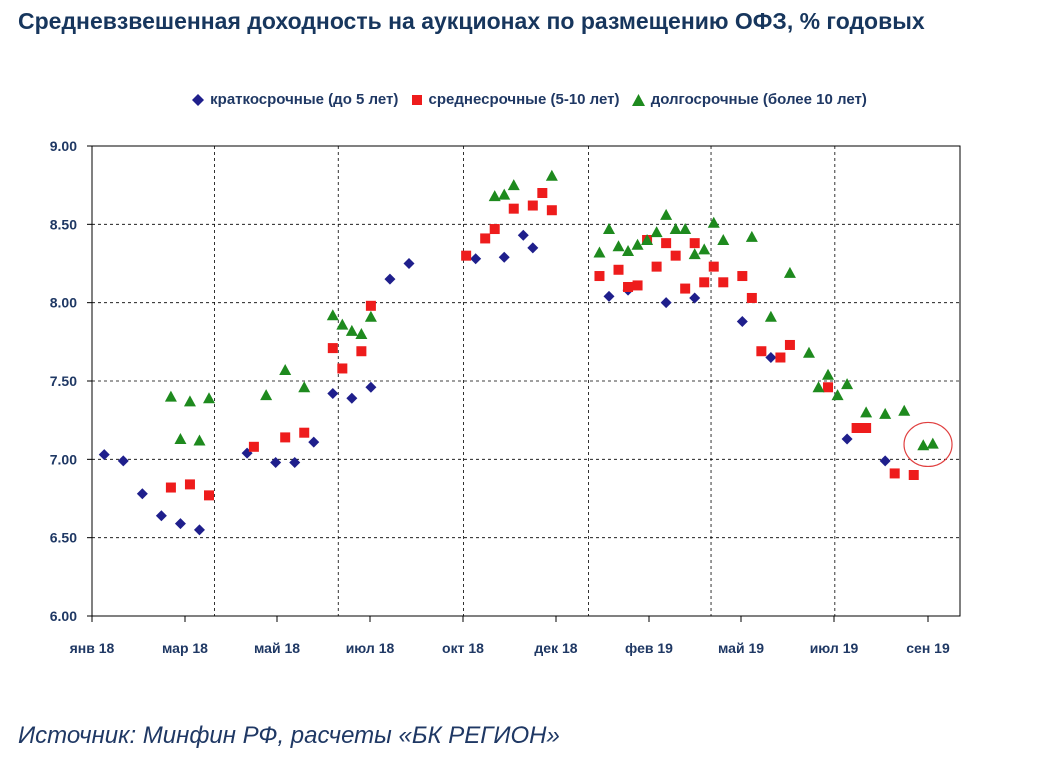  I want to click on x-tick-label: сен 19, so click(928, 648).